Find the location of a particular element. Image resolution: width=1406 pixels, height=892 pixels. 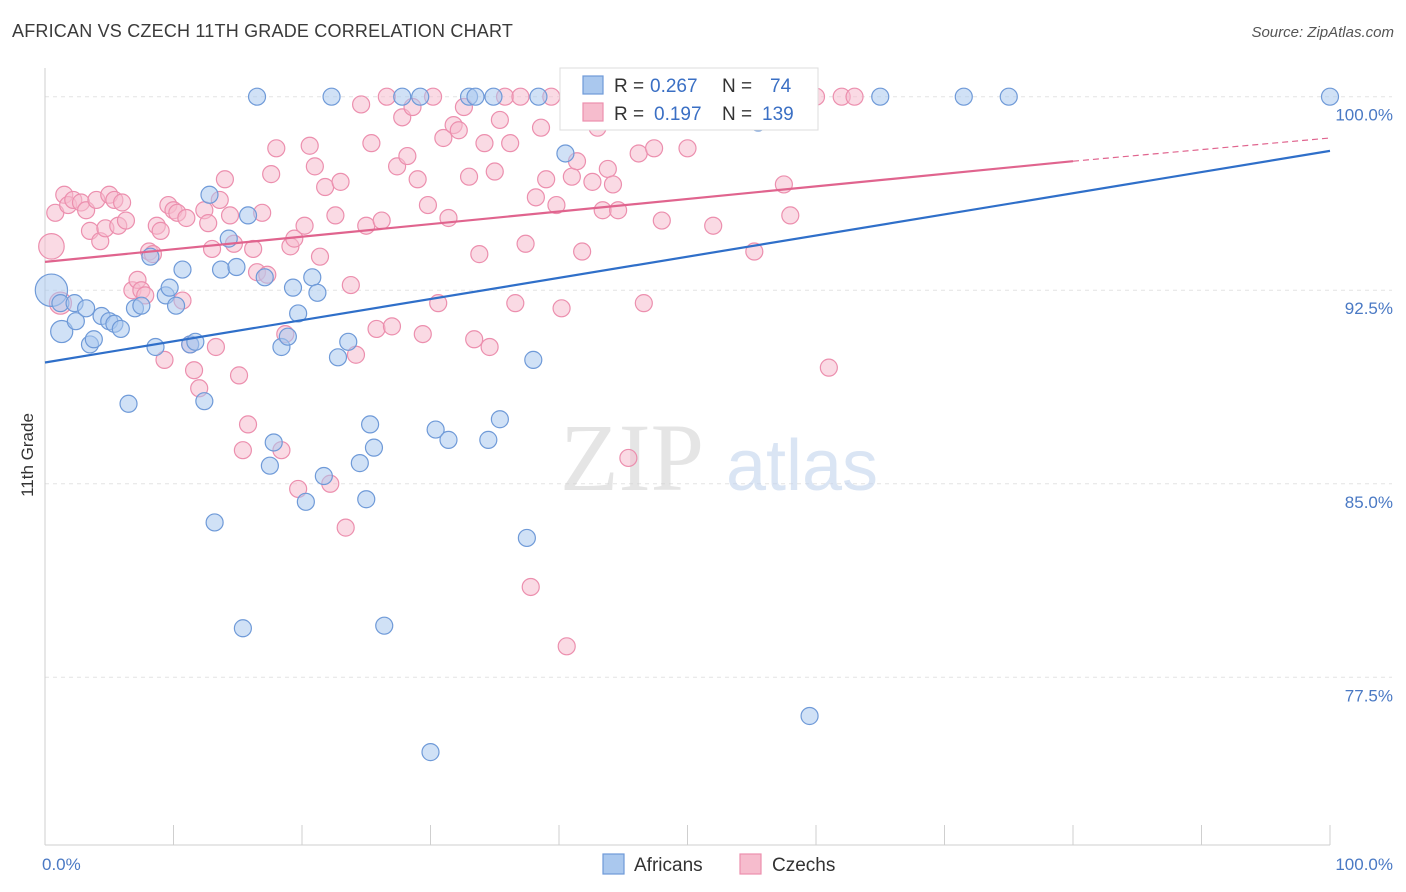

stats-n-label-czechs: N = is located at coordinates (737, 114).